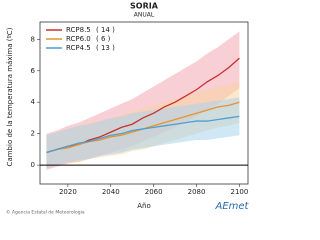  I want to click on y-tick-label: 2, so click(33, 134).